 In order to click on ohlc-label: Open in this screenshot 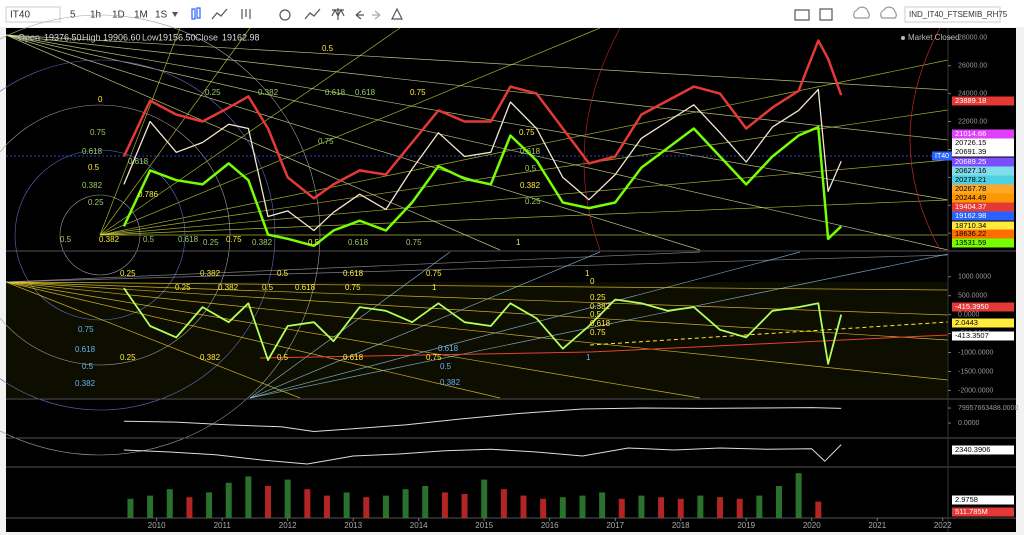, I will do `click(29, 37)`.